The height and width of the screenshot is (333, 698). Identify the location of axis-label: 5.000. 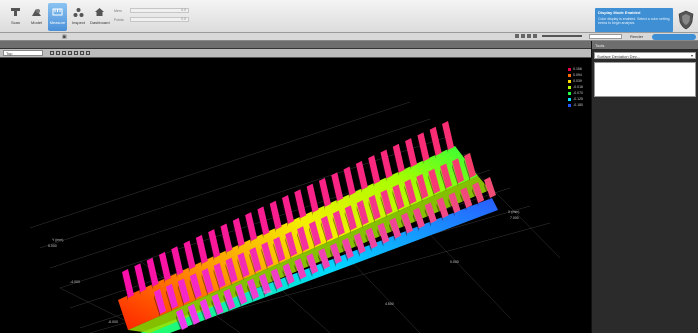
(52, 246).